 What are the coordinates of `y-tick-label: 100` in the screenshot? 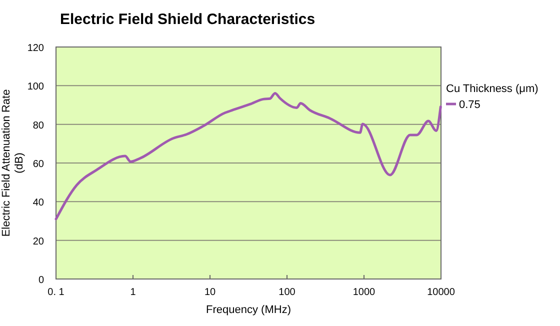 It's located at (35, 87).